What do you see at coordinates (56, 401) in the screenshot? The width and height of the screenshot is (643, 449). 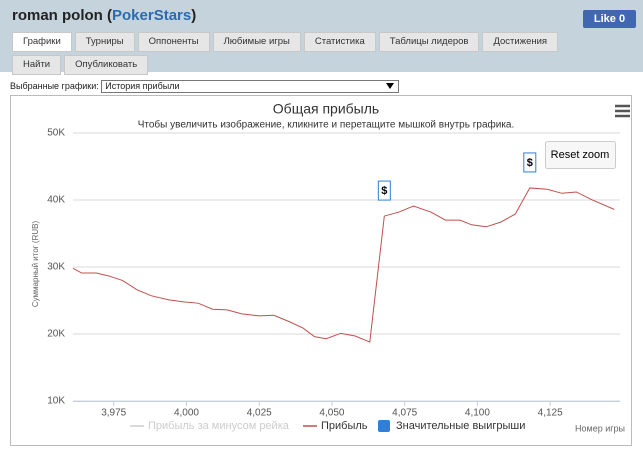 I see `y-tick-label: 10K` at bounding box center [56, 401].